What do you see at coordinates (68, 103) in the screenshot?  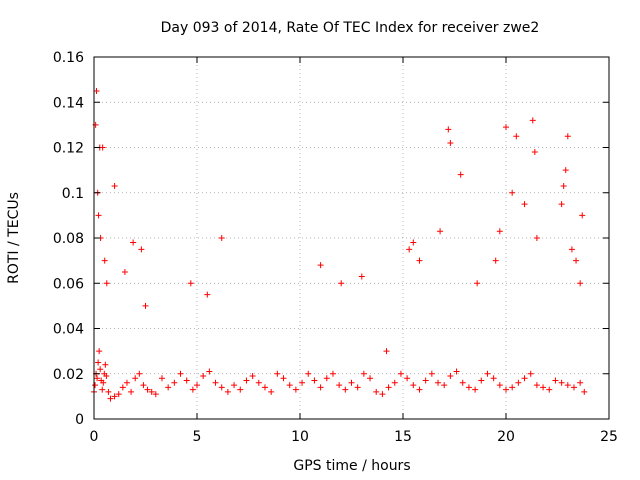 I see `y-tick-label: 0.14` at bounding box center [68, 103].